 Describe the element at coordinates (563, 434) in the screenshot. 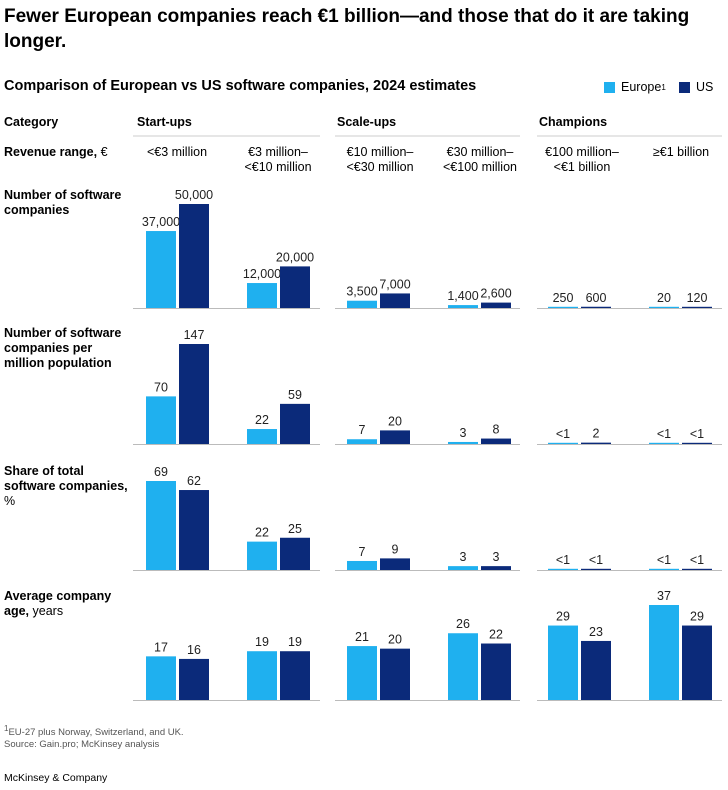

I see `data-label-europe-1-4: <1` at that location.